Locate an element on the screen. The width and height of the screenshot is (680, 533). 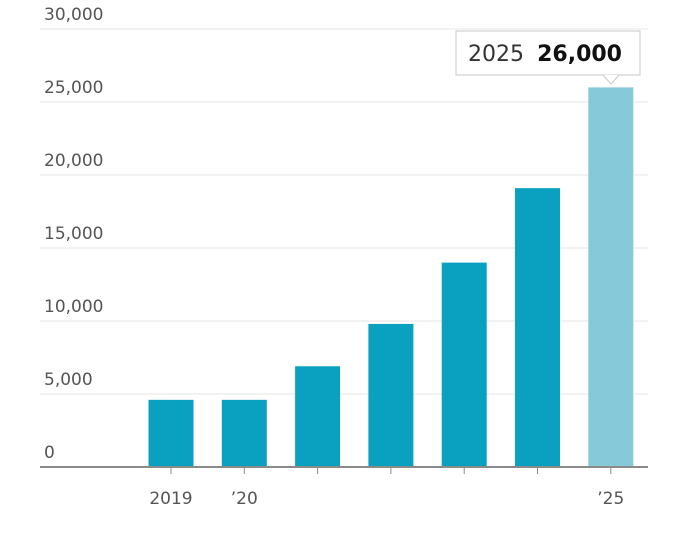
y-tick-label: 0 is located at coordinates (49, 453).